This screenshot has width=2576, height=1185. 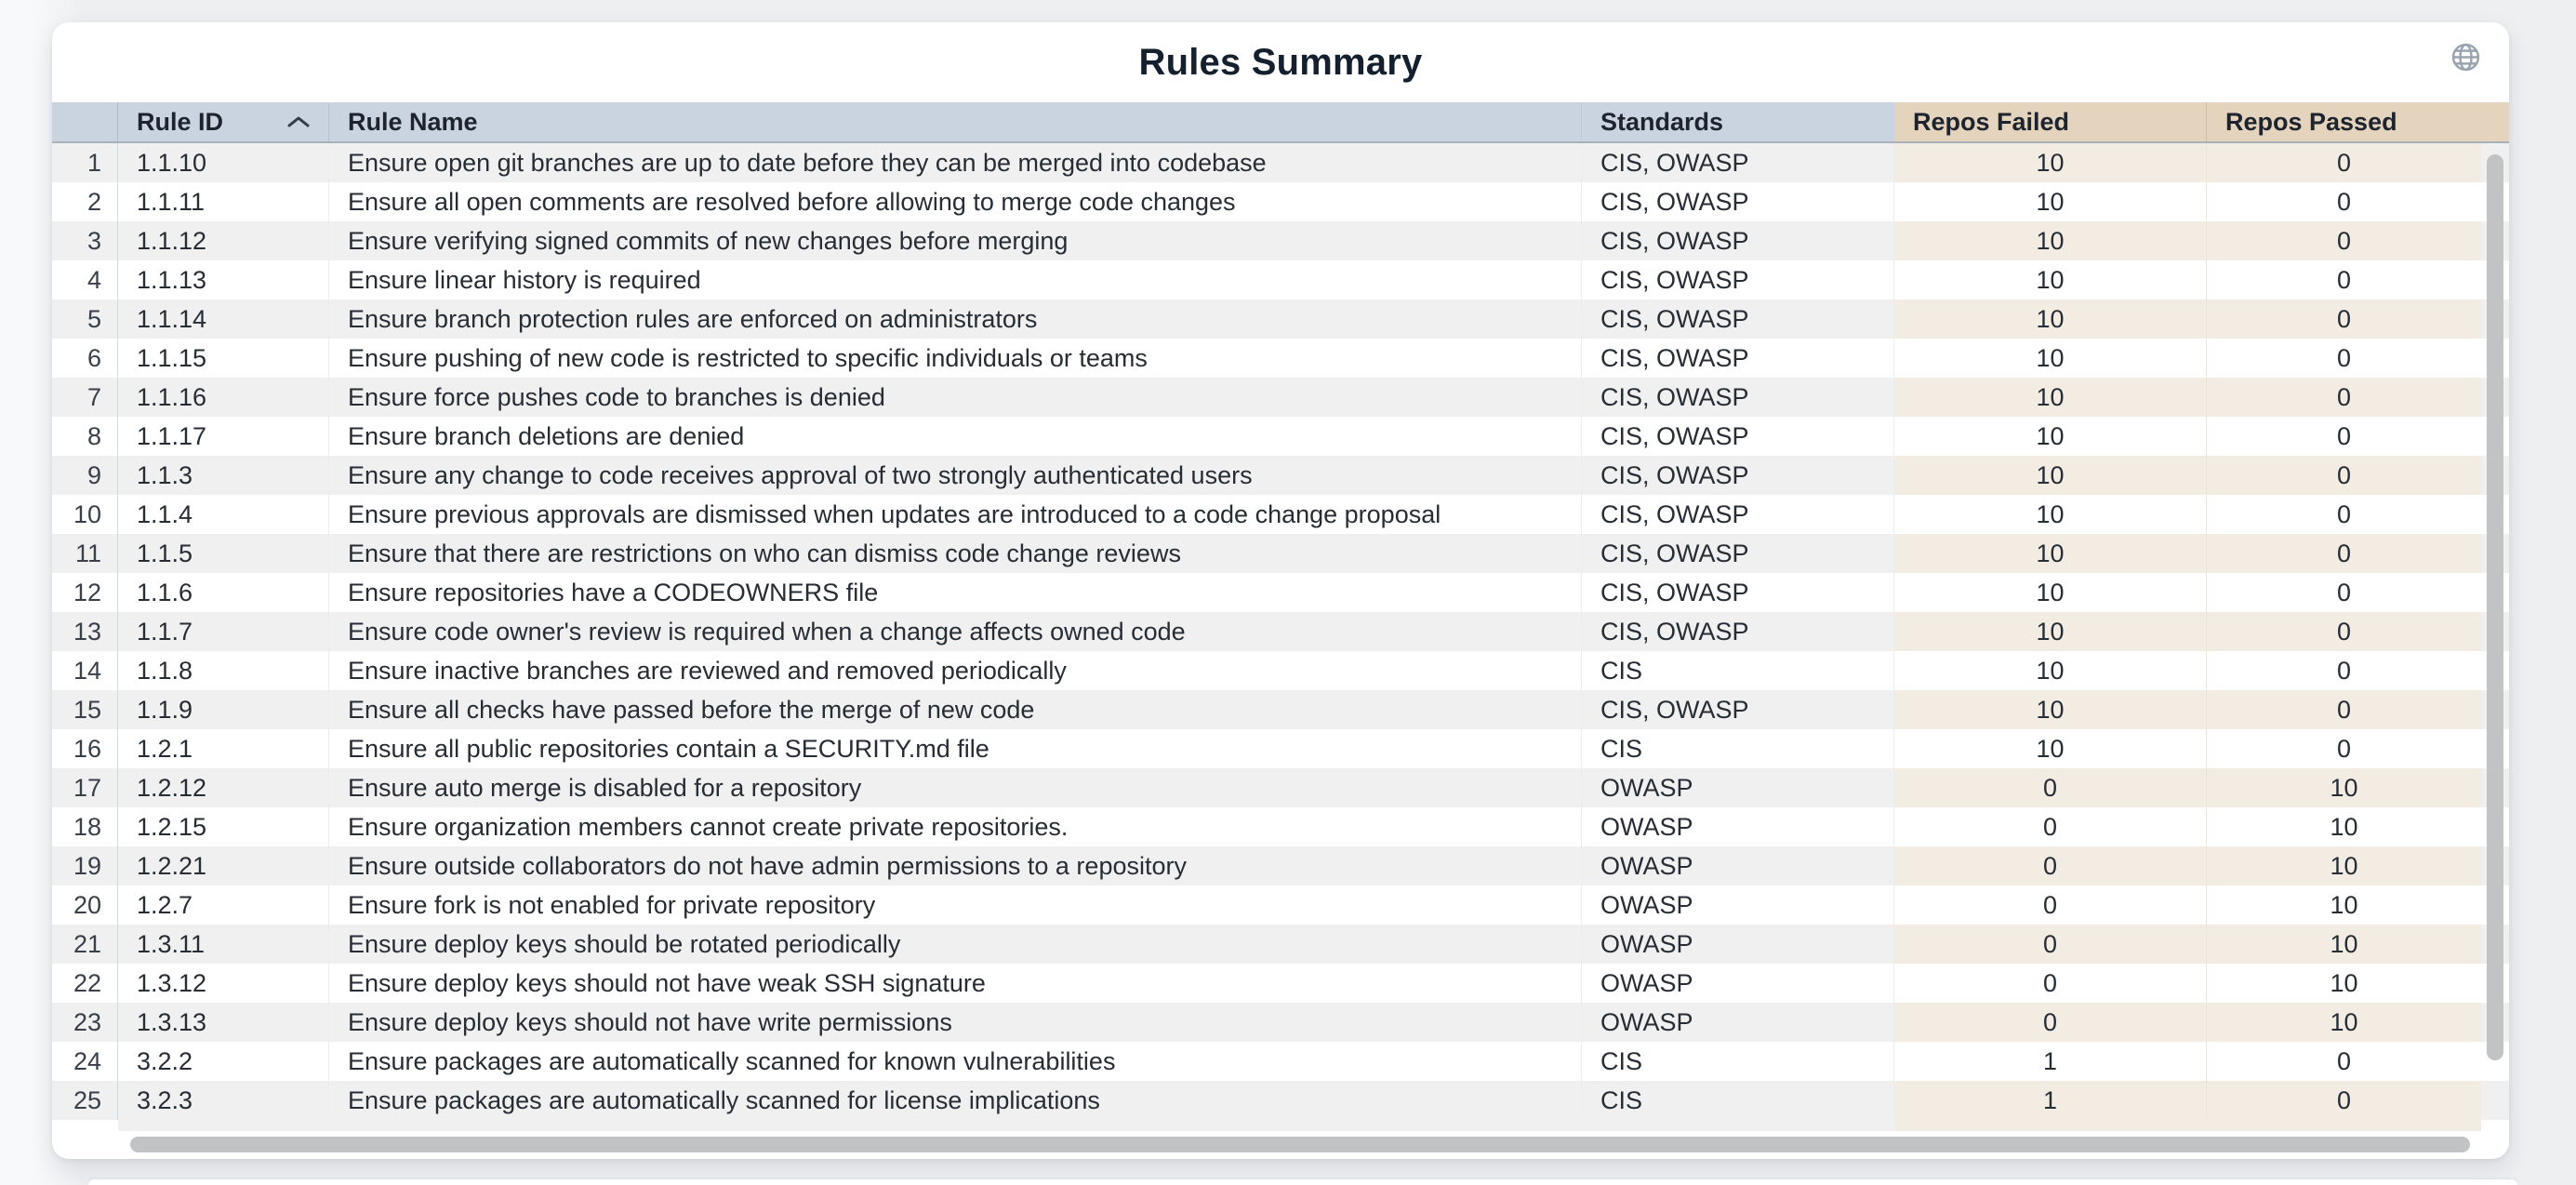 I want to click on header-repos-failed-label: Repos Failed, so click(x=1991, y=122).